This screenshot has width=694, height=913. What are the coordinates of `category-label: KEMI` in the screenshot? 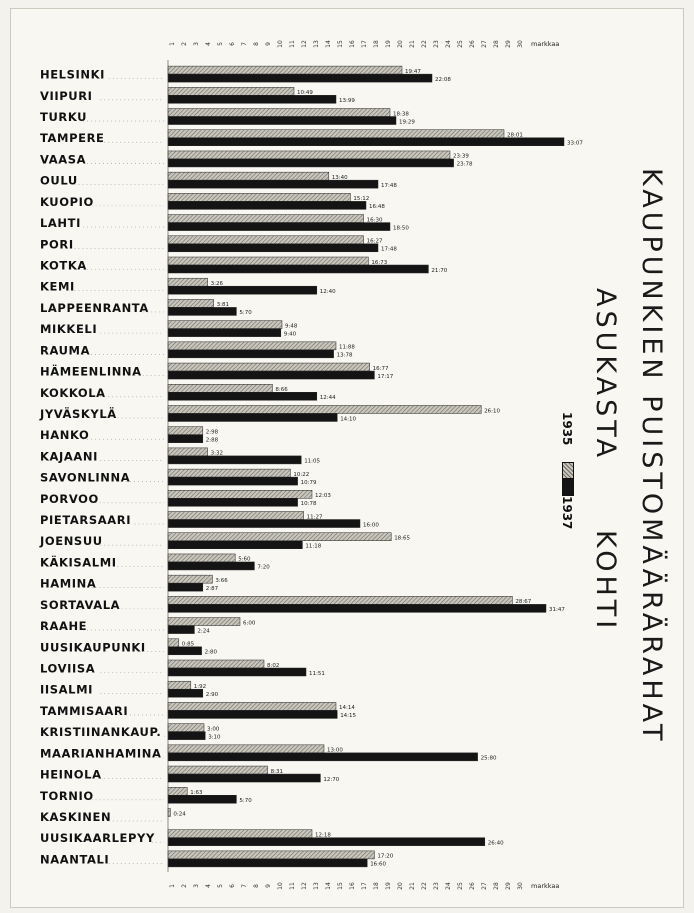 It's located at (57, 287).